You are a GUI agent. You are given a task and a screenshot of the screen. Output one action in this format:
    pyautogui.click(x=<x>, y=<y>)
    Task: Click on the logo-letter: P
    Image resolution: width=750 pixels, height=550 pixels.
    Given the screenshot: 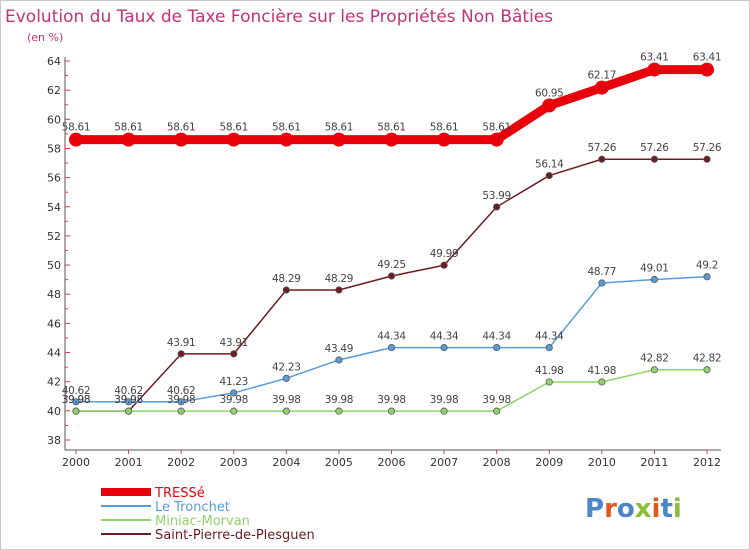 What is the action you would take?
    pyautogui.click(x=594, y=509)
    